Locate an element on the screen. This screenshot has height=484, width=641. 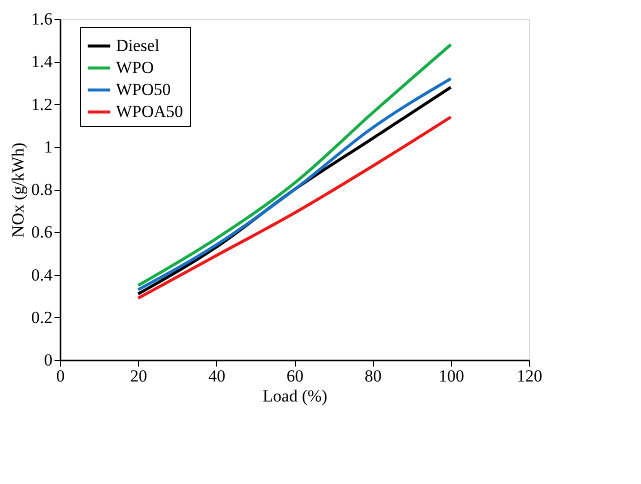
legend-label: WPO is located at coordinates (135, 67).